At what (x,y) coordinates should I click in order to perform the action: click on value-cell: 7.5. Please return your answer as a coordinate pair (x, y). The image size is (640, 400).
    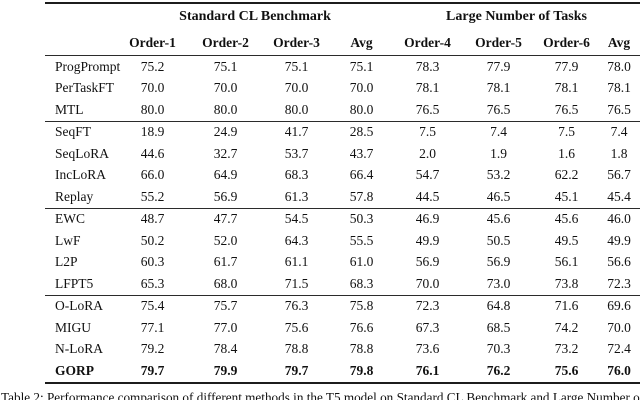
    Looking at the image, I should click on (427, 132).